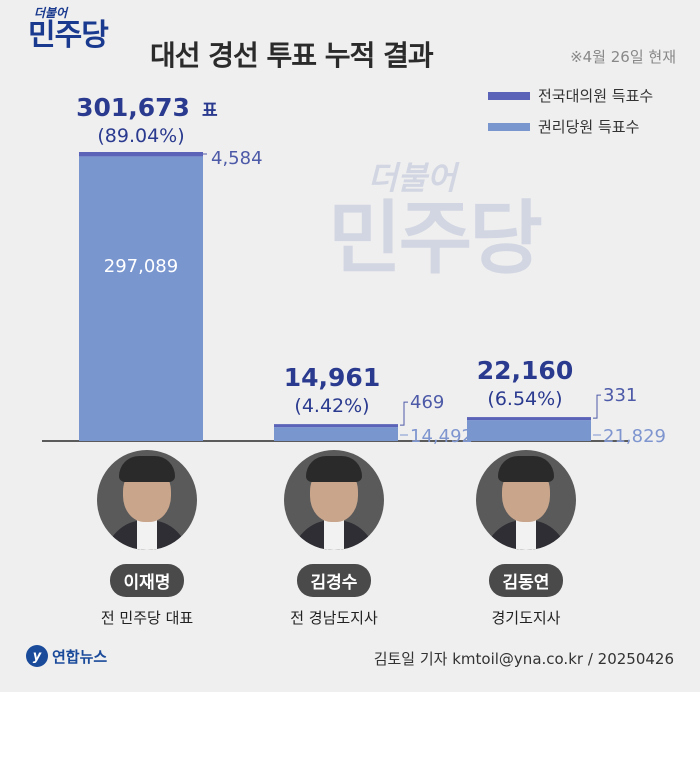 This screenshot has width=700, height=768. Describe the element at coordinates (596, 96) in the screenshot. I see `legend-label-delegates: 전국대의원 득표수` at that location.